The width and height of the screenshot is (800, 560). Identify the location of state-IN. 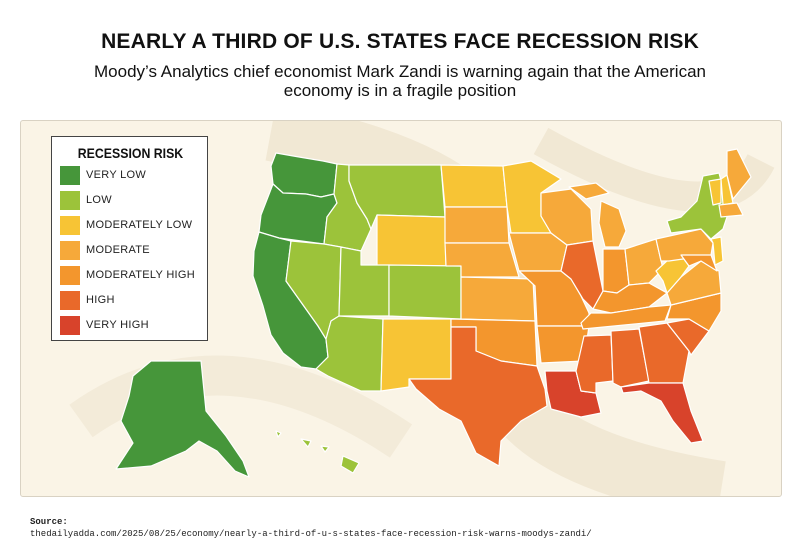
(616, 271).